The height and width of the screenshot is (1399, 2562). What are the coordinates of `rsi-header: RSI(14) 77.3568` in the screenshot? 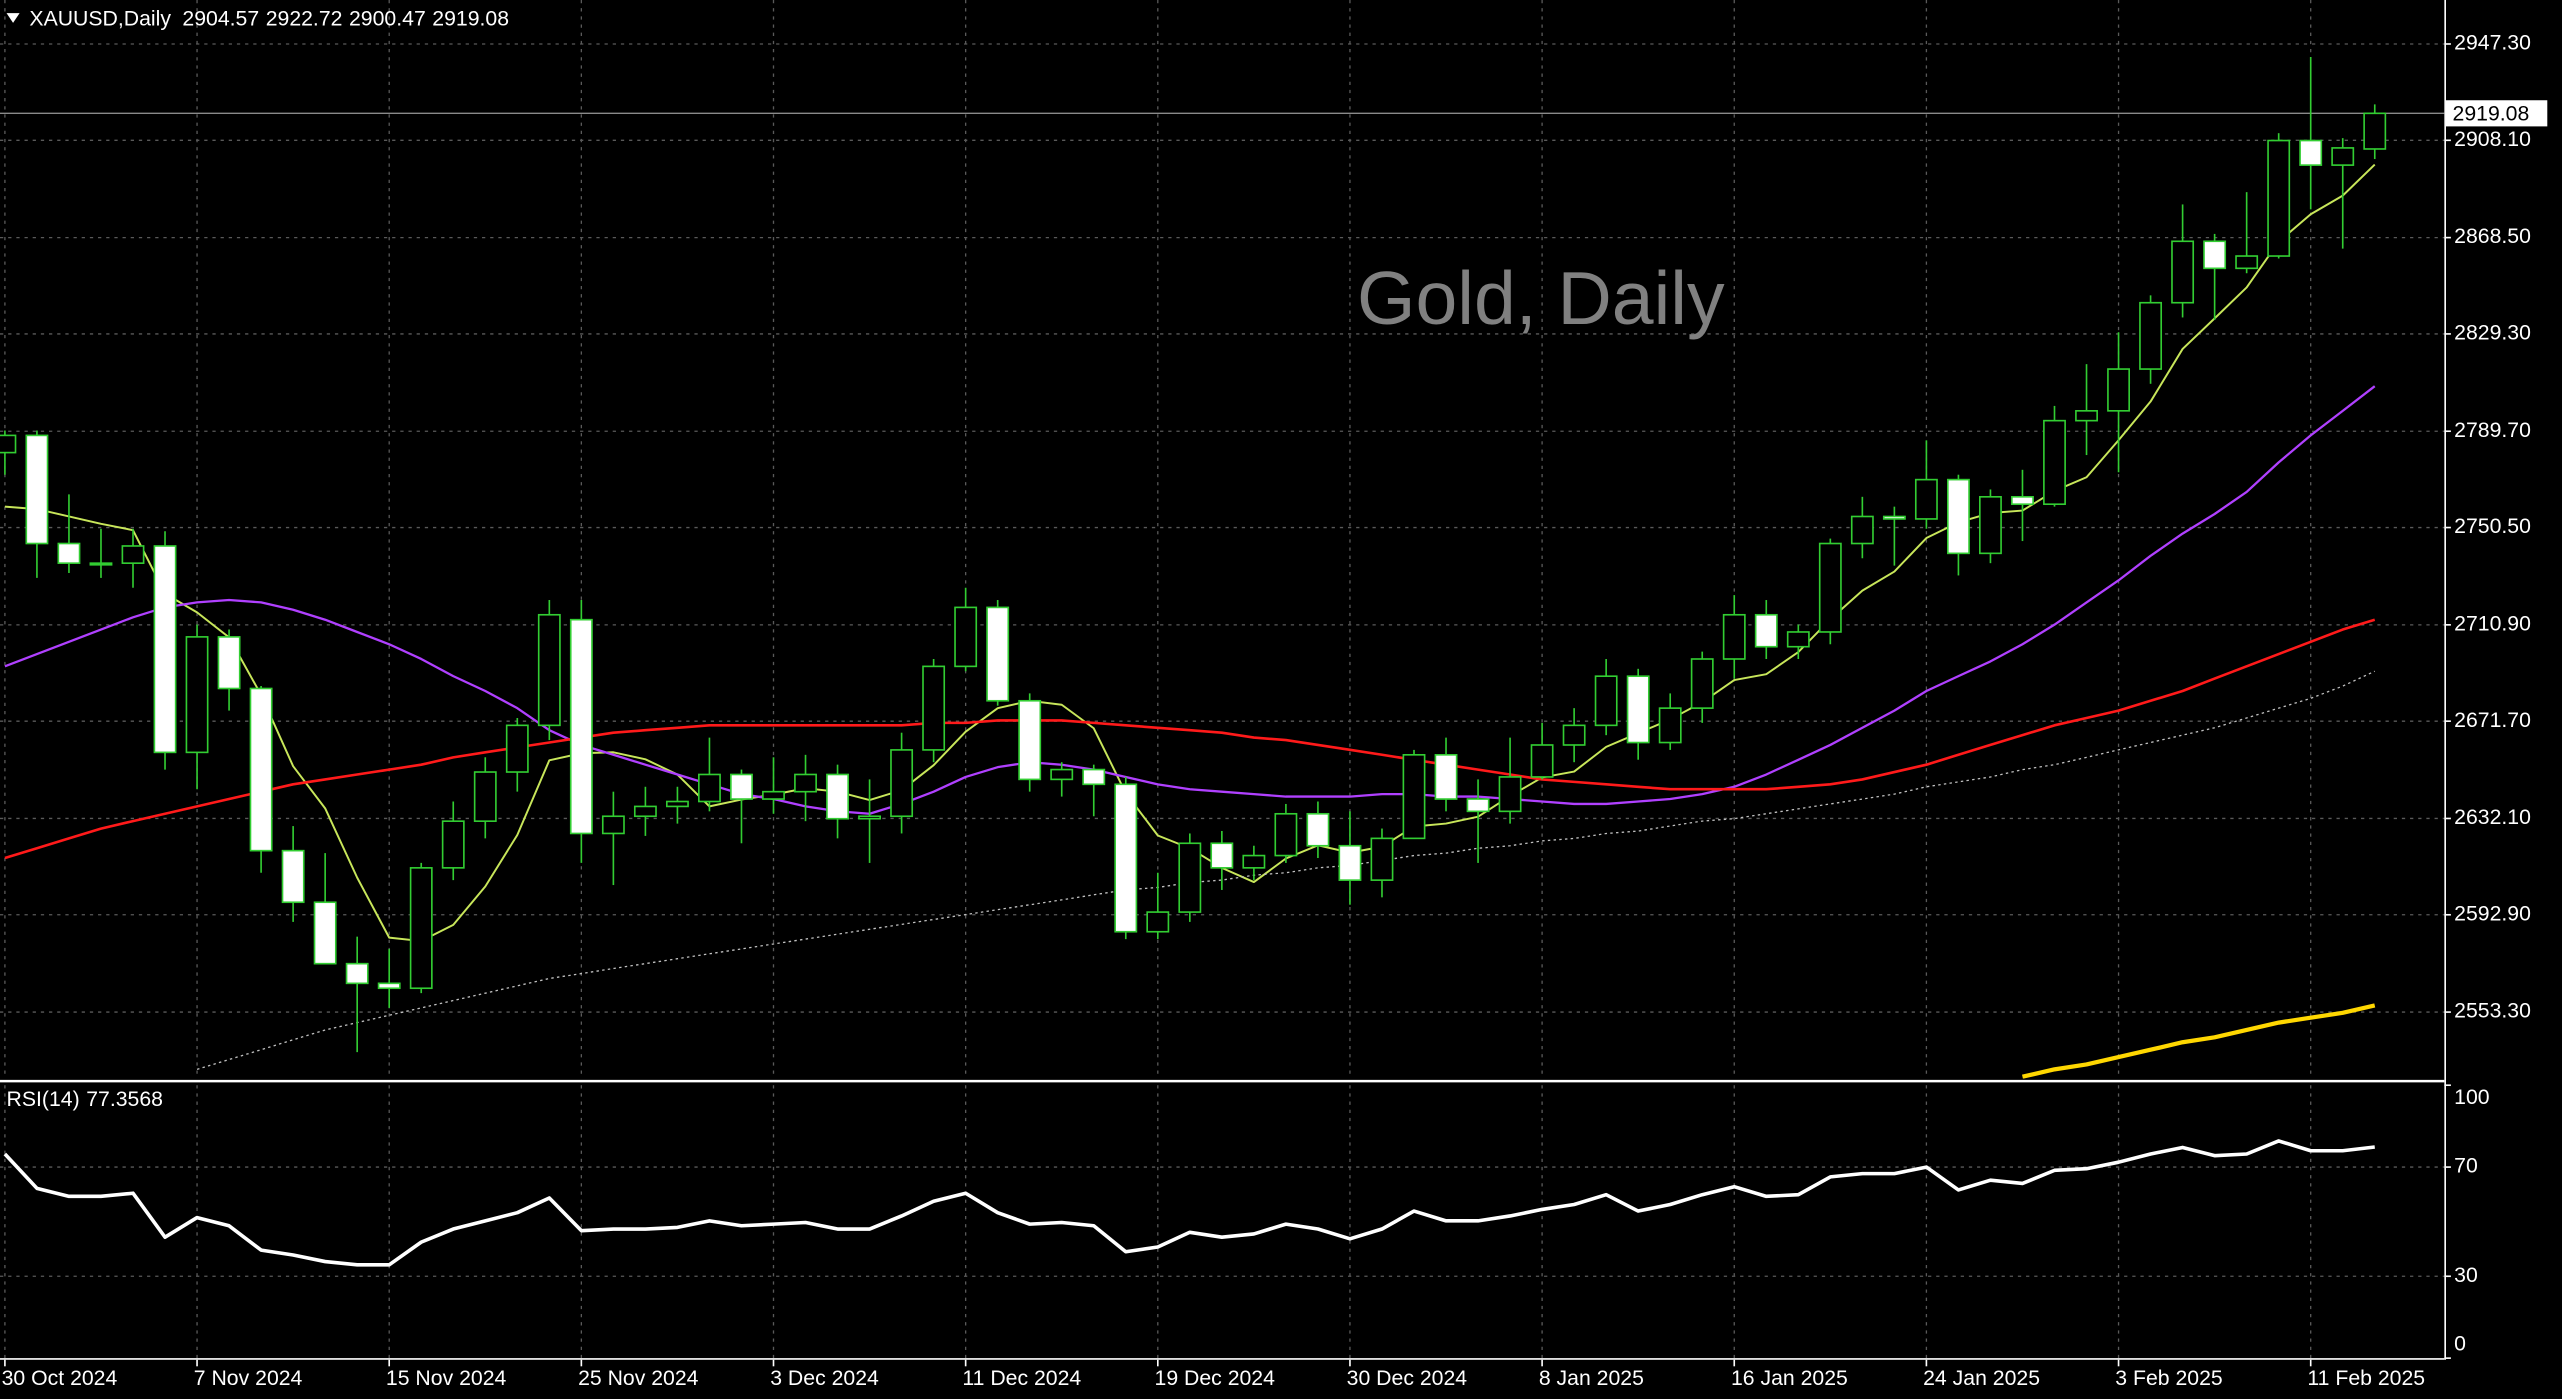 It's located at (85, 1099).